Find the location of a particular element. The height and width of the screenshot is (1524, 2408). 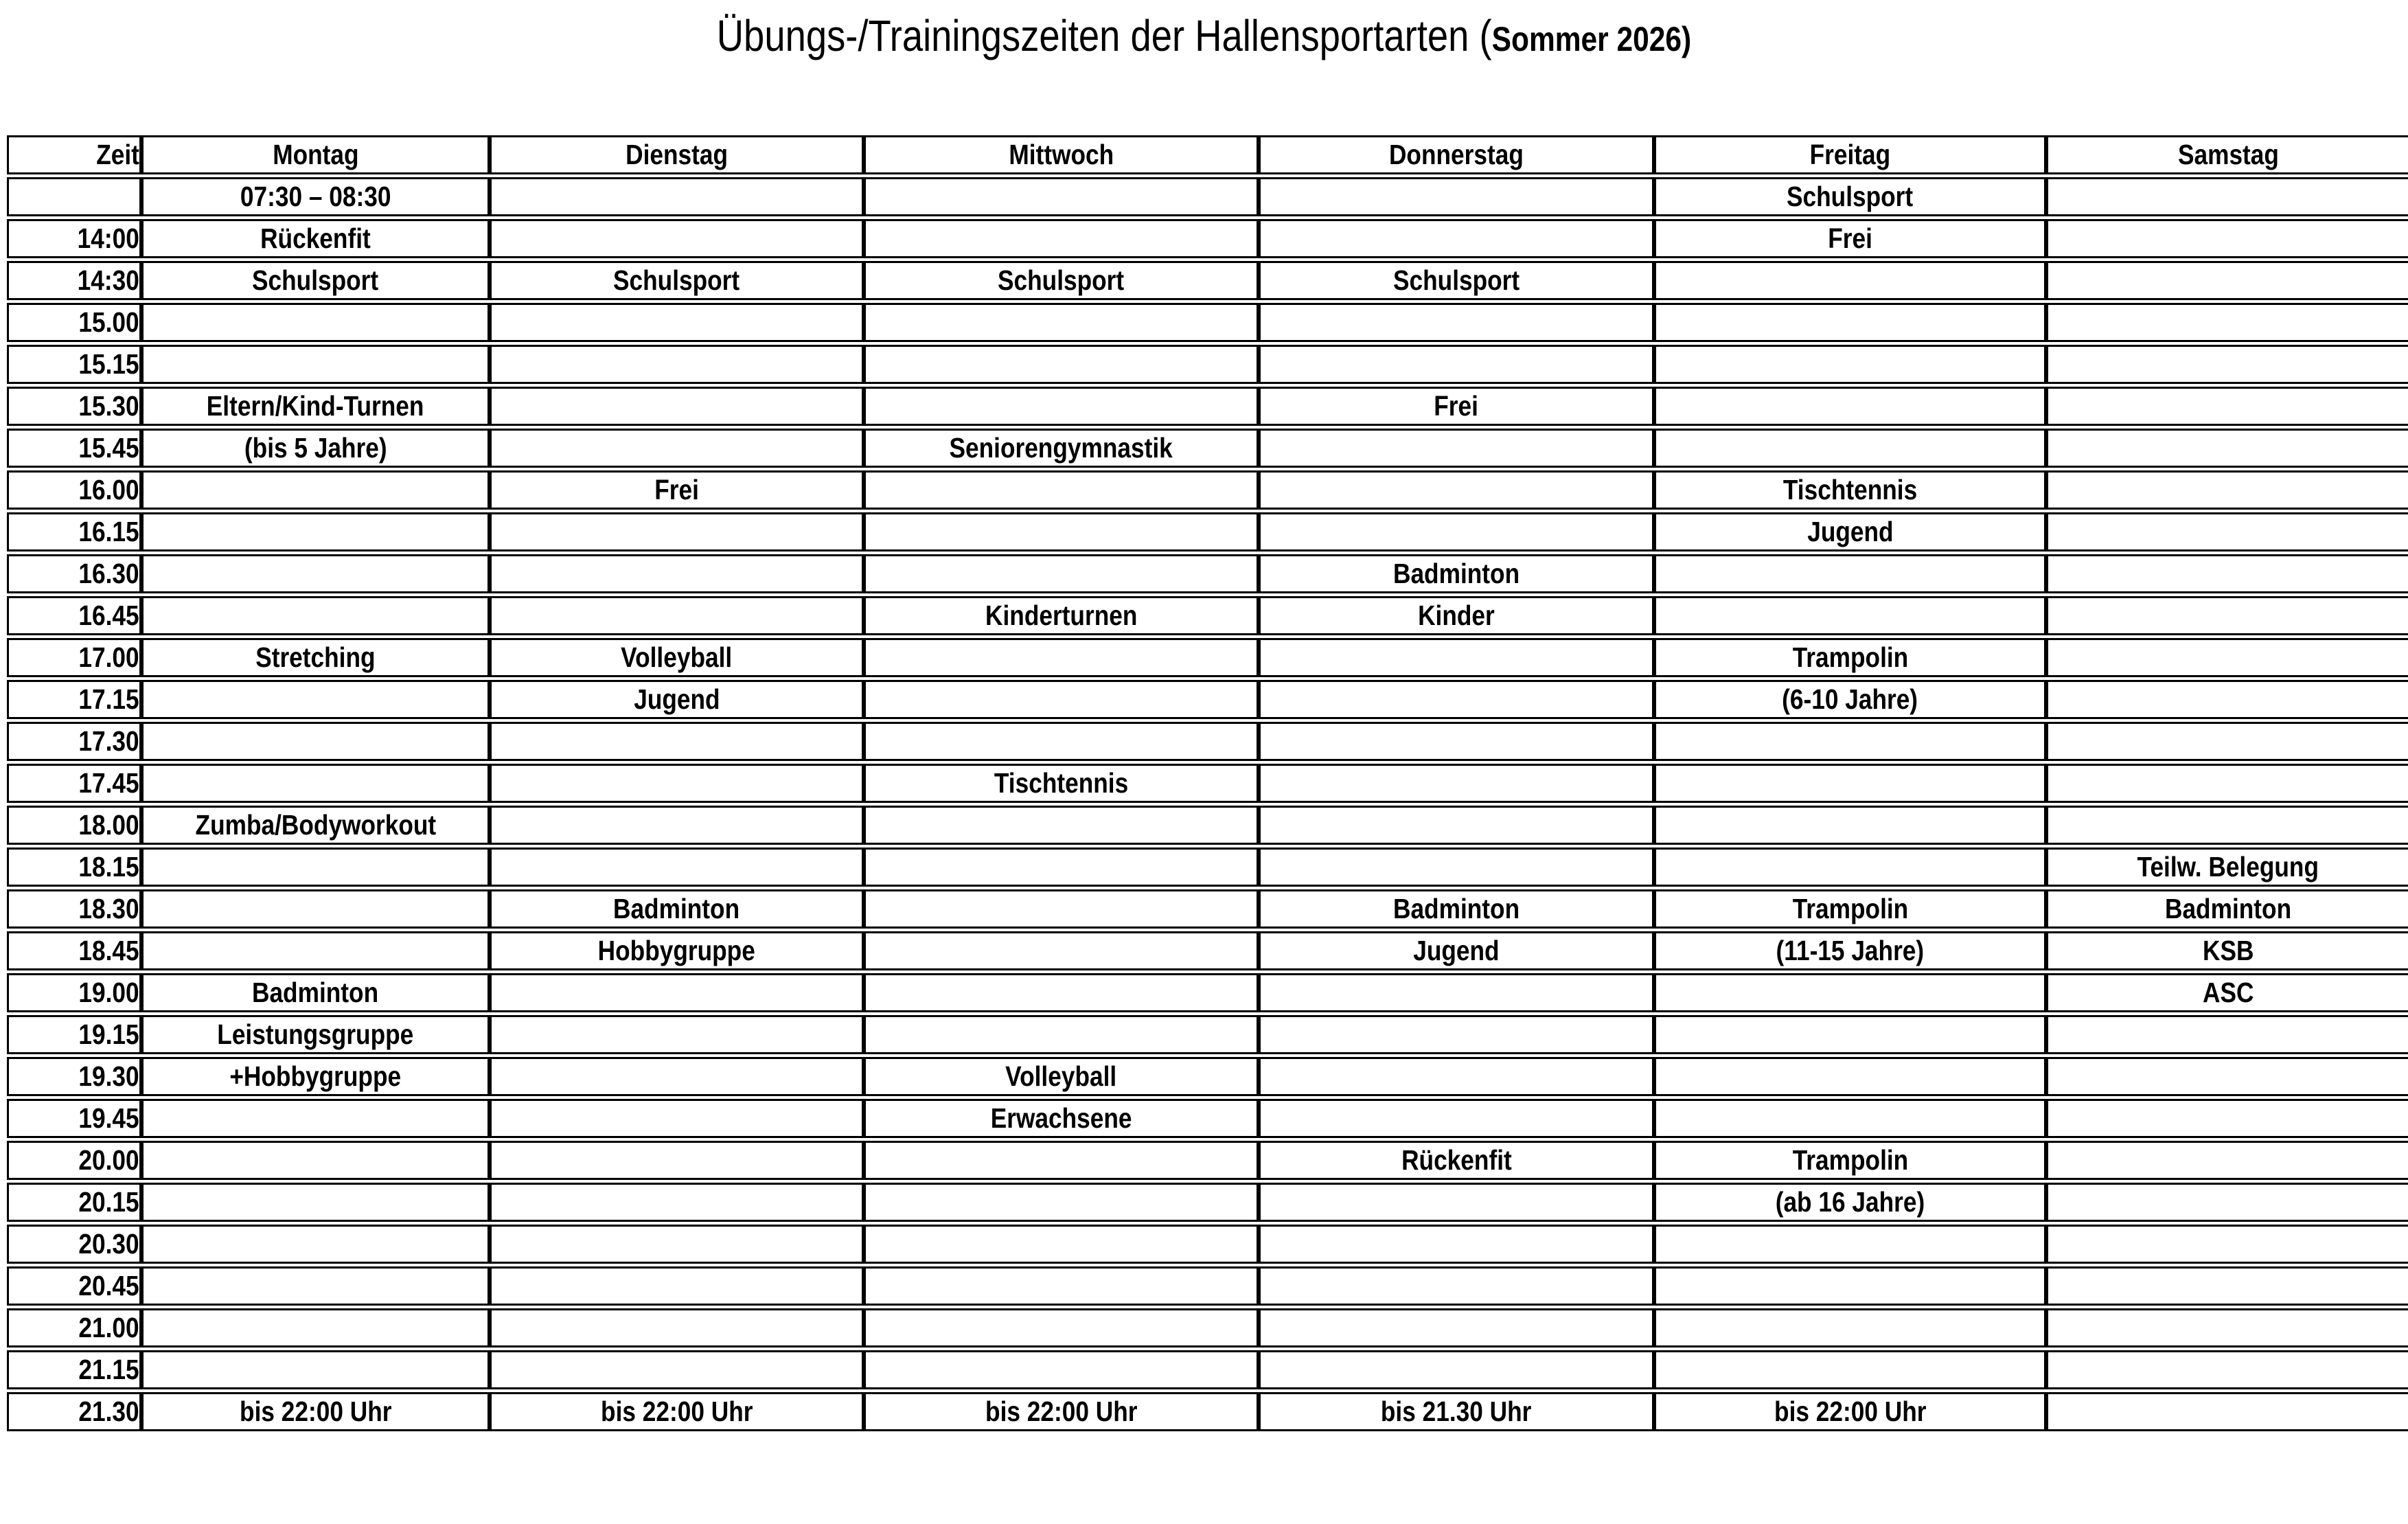

activity-label: Zumba/Bodyworkout is located at coordinates (315, 825).